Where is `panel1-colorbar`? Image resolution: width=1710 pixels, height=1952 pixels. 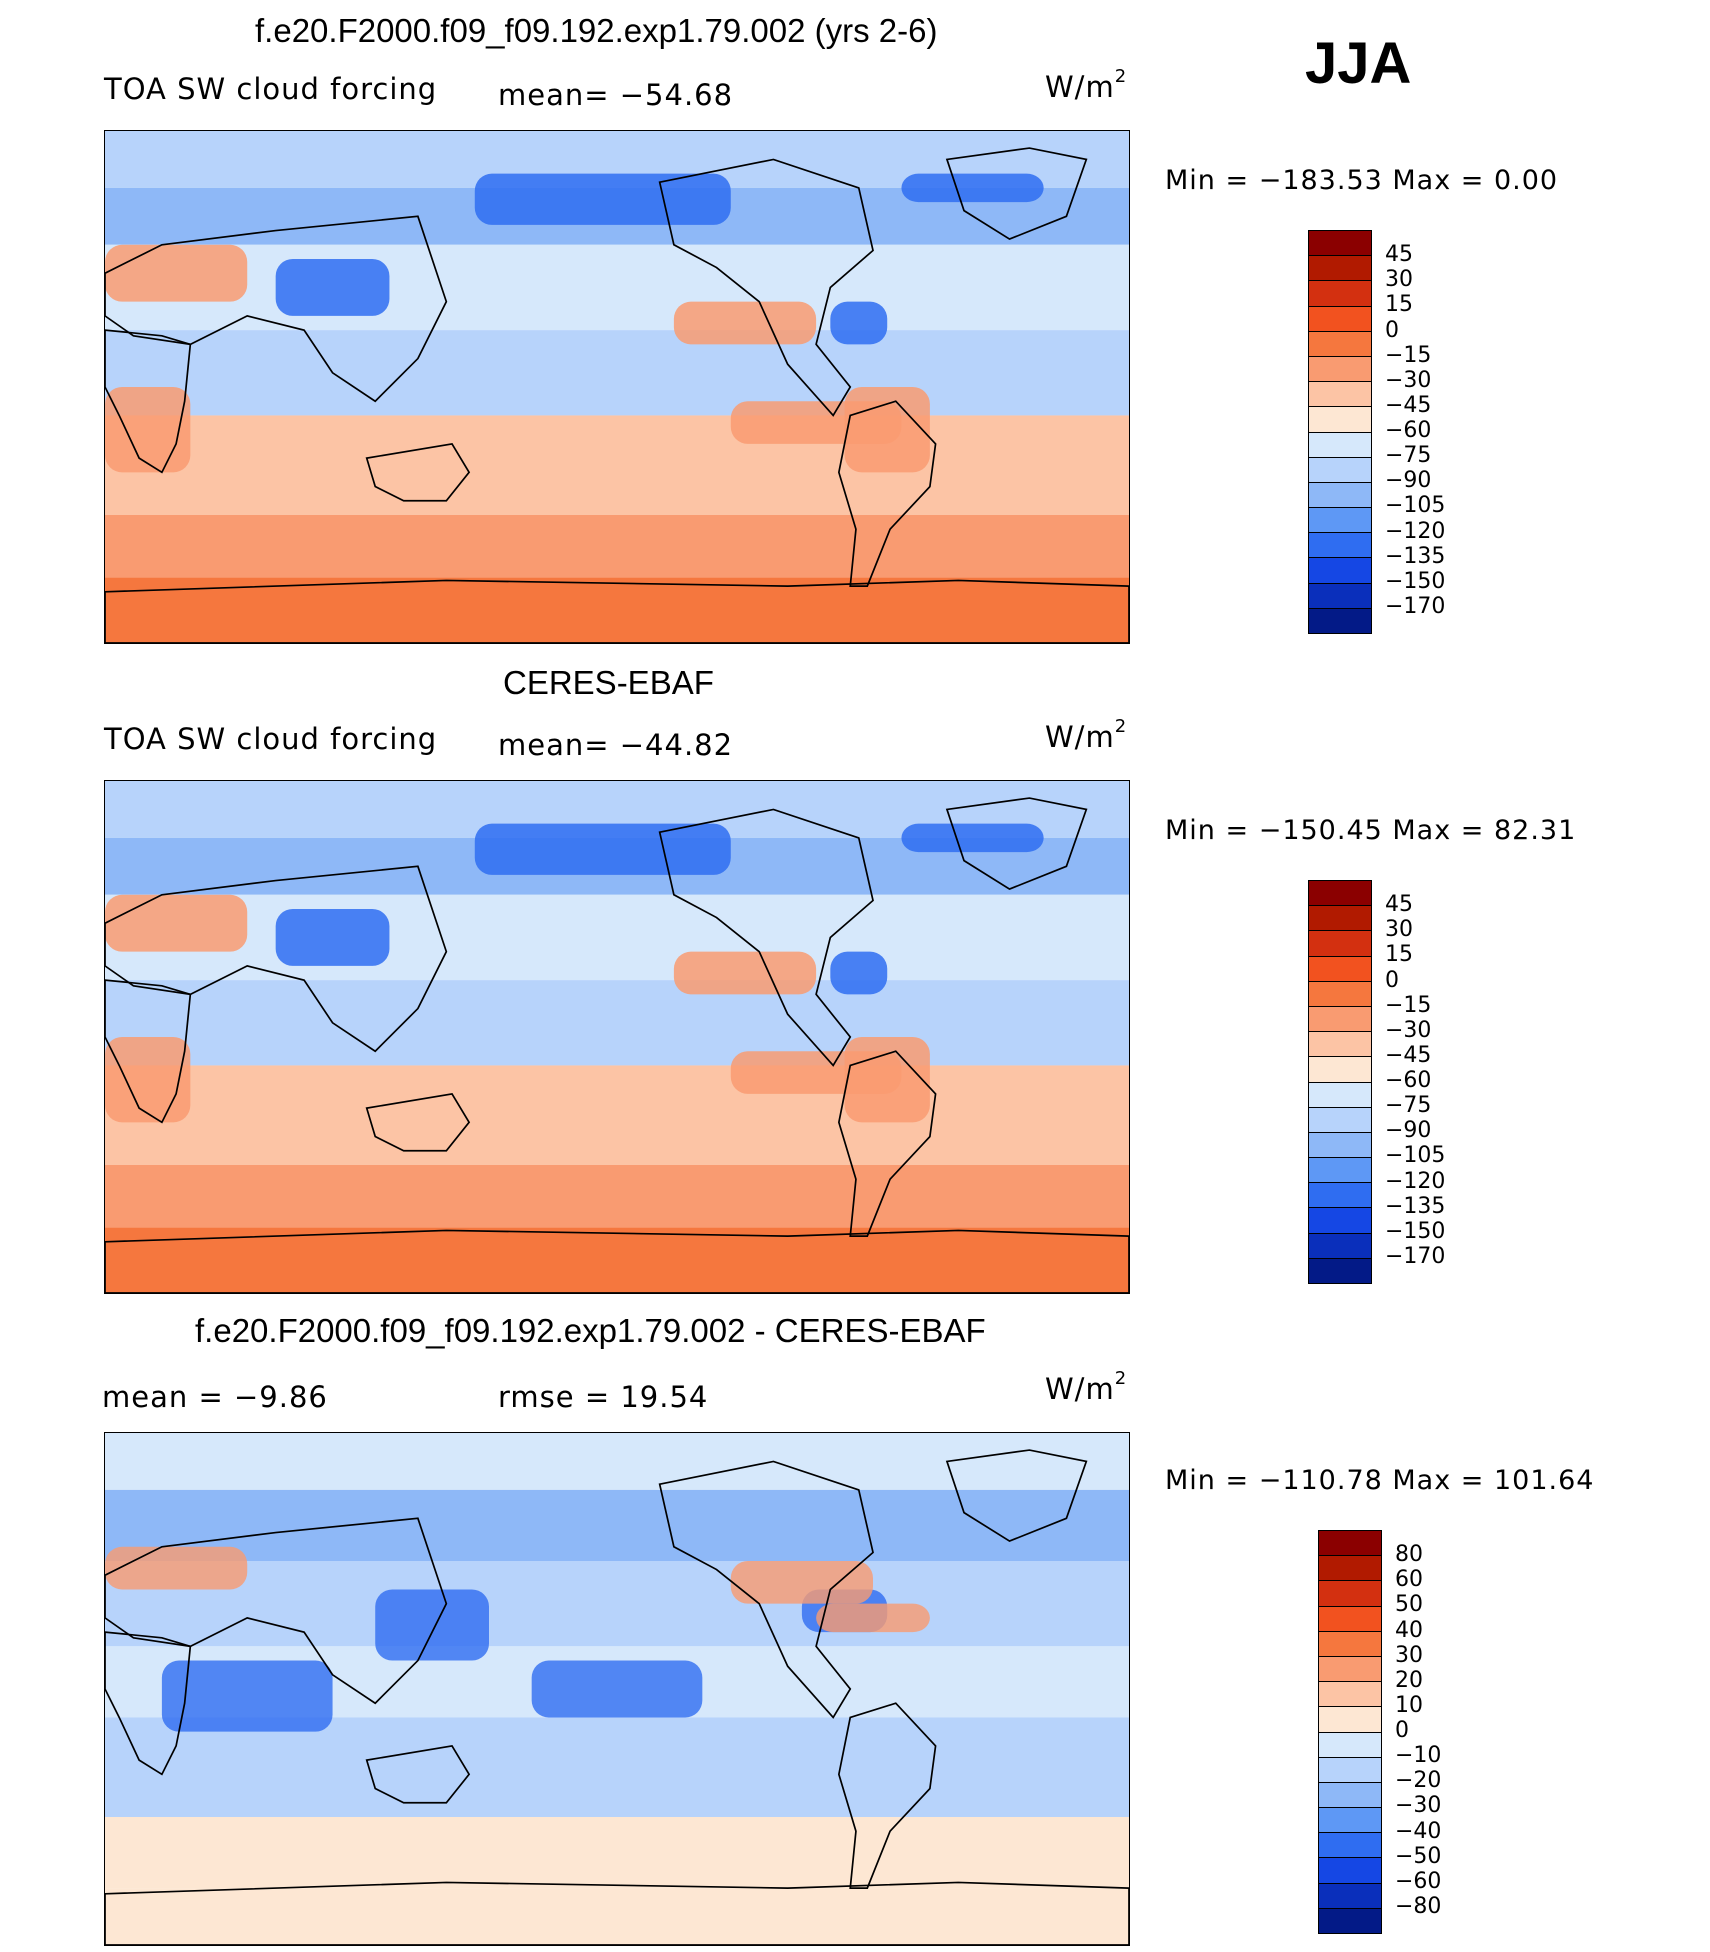
panel1-colorbar is located at coordinates (1340, 432).